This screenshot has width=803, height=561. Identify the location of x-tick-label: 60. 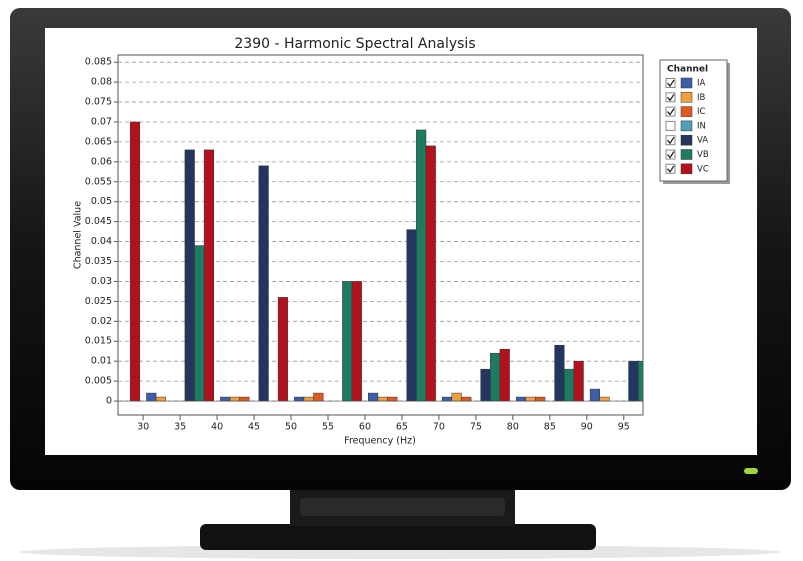
(365, 427).